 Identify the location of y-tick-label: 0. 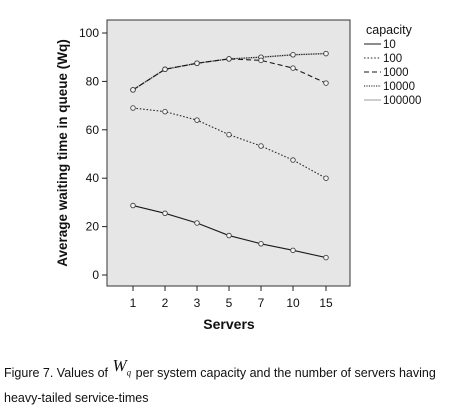
(95, 275).